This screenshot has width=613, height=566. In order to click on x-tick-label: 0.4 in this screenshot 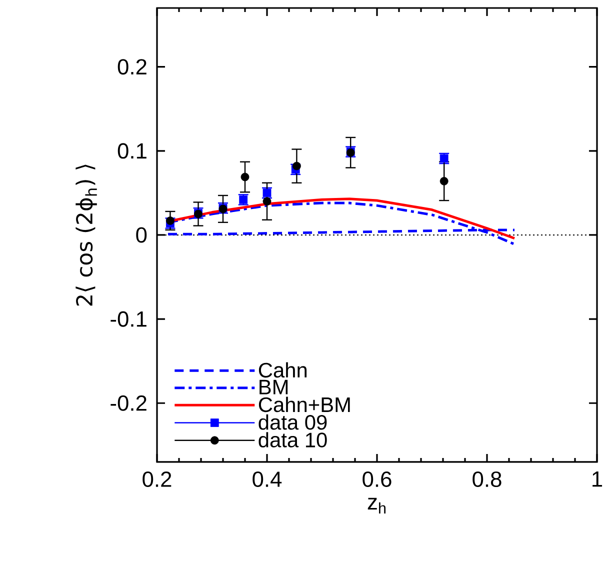, I will do `click(267, 479)`.